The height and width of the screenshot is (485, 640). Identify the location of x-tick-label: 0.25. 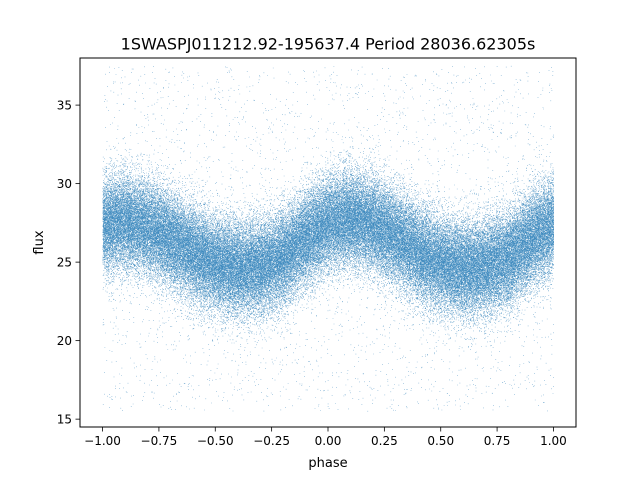
(384, 441).